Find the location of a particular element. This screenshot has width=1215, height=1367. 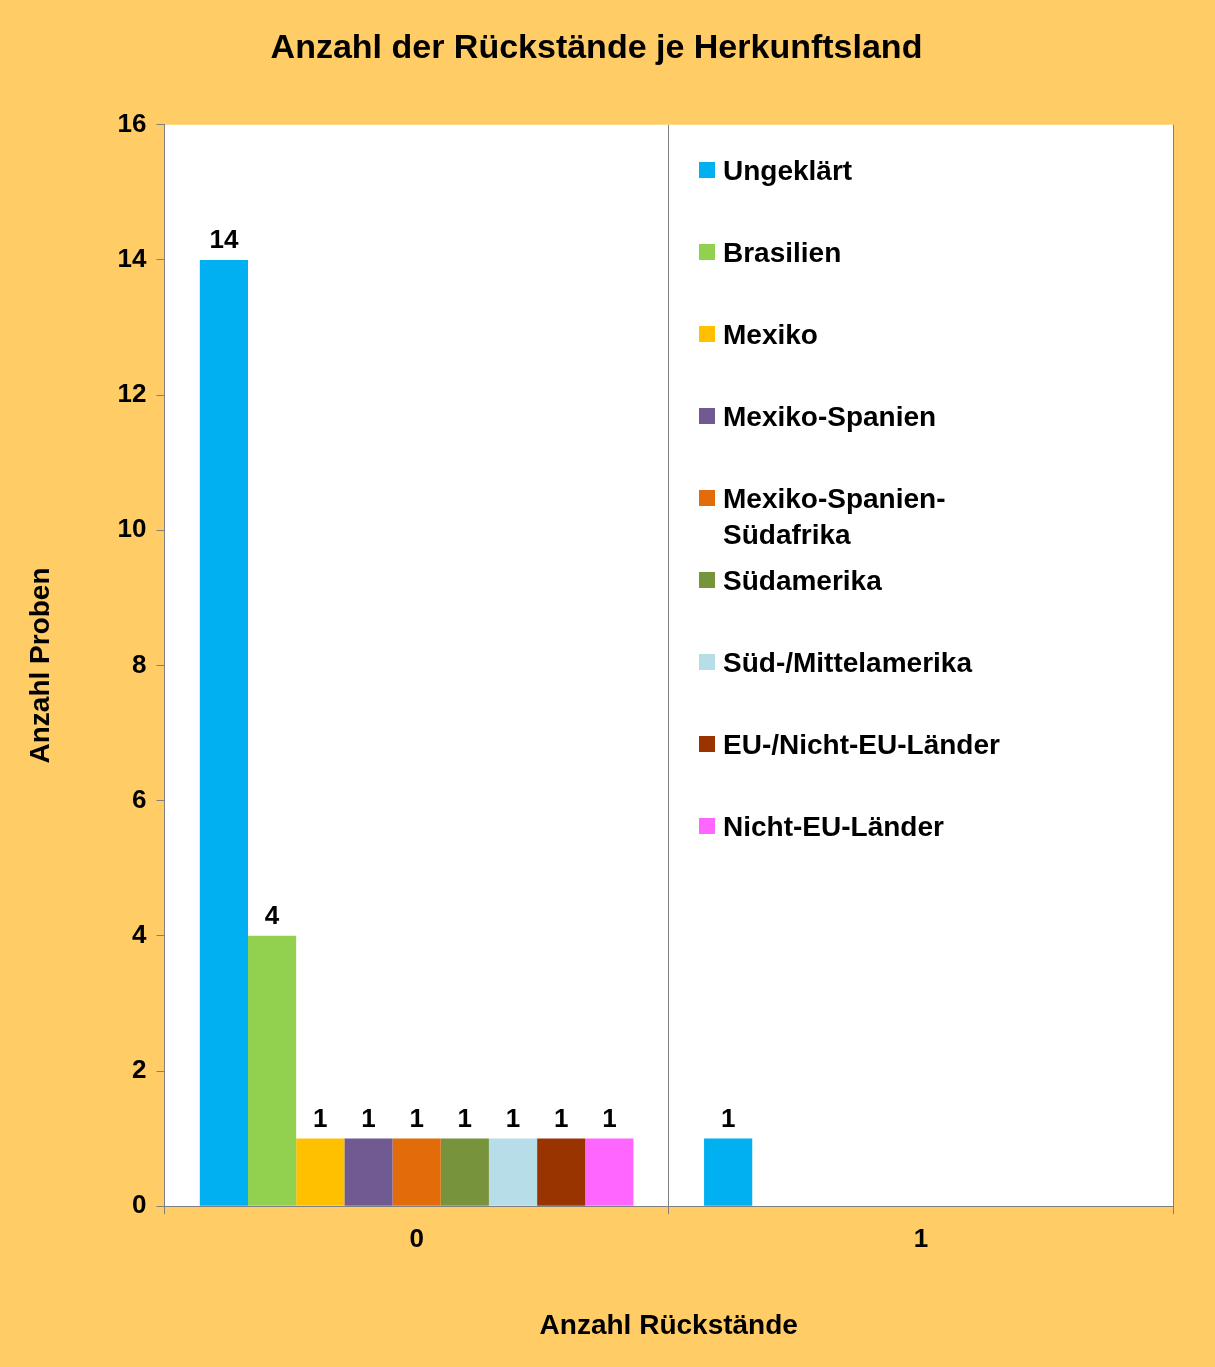

y-tick-label: 4 is located at coordinates (140, 934).